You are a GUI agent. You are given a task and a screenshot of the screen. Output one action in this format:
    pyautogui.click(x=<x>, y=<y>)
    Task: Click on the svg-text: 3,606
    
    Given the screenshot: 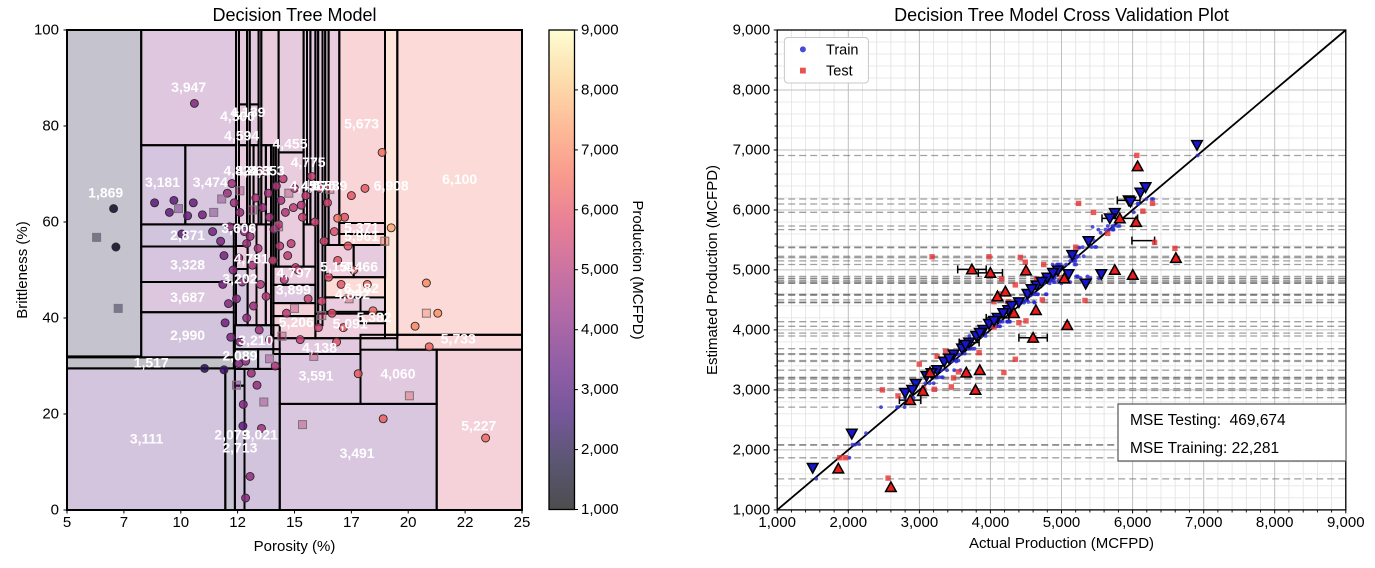 What is the action you would take?
    pyautogui.click(x=238, y=228)
    